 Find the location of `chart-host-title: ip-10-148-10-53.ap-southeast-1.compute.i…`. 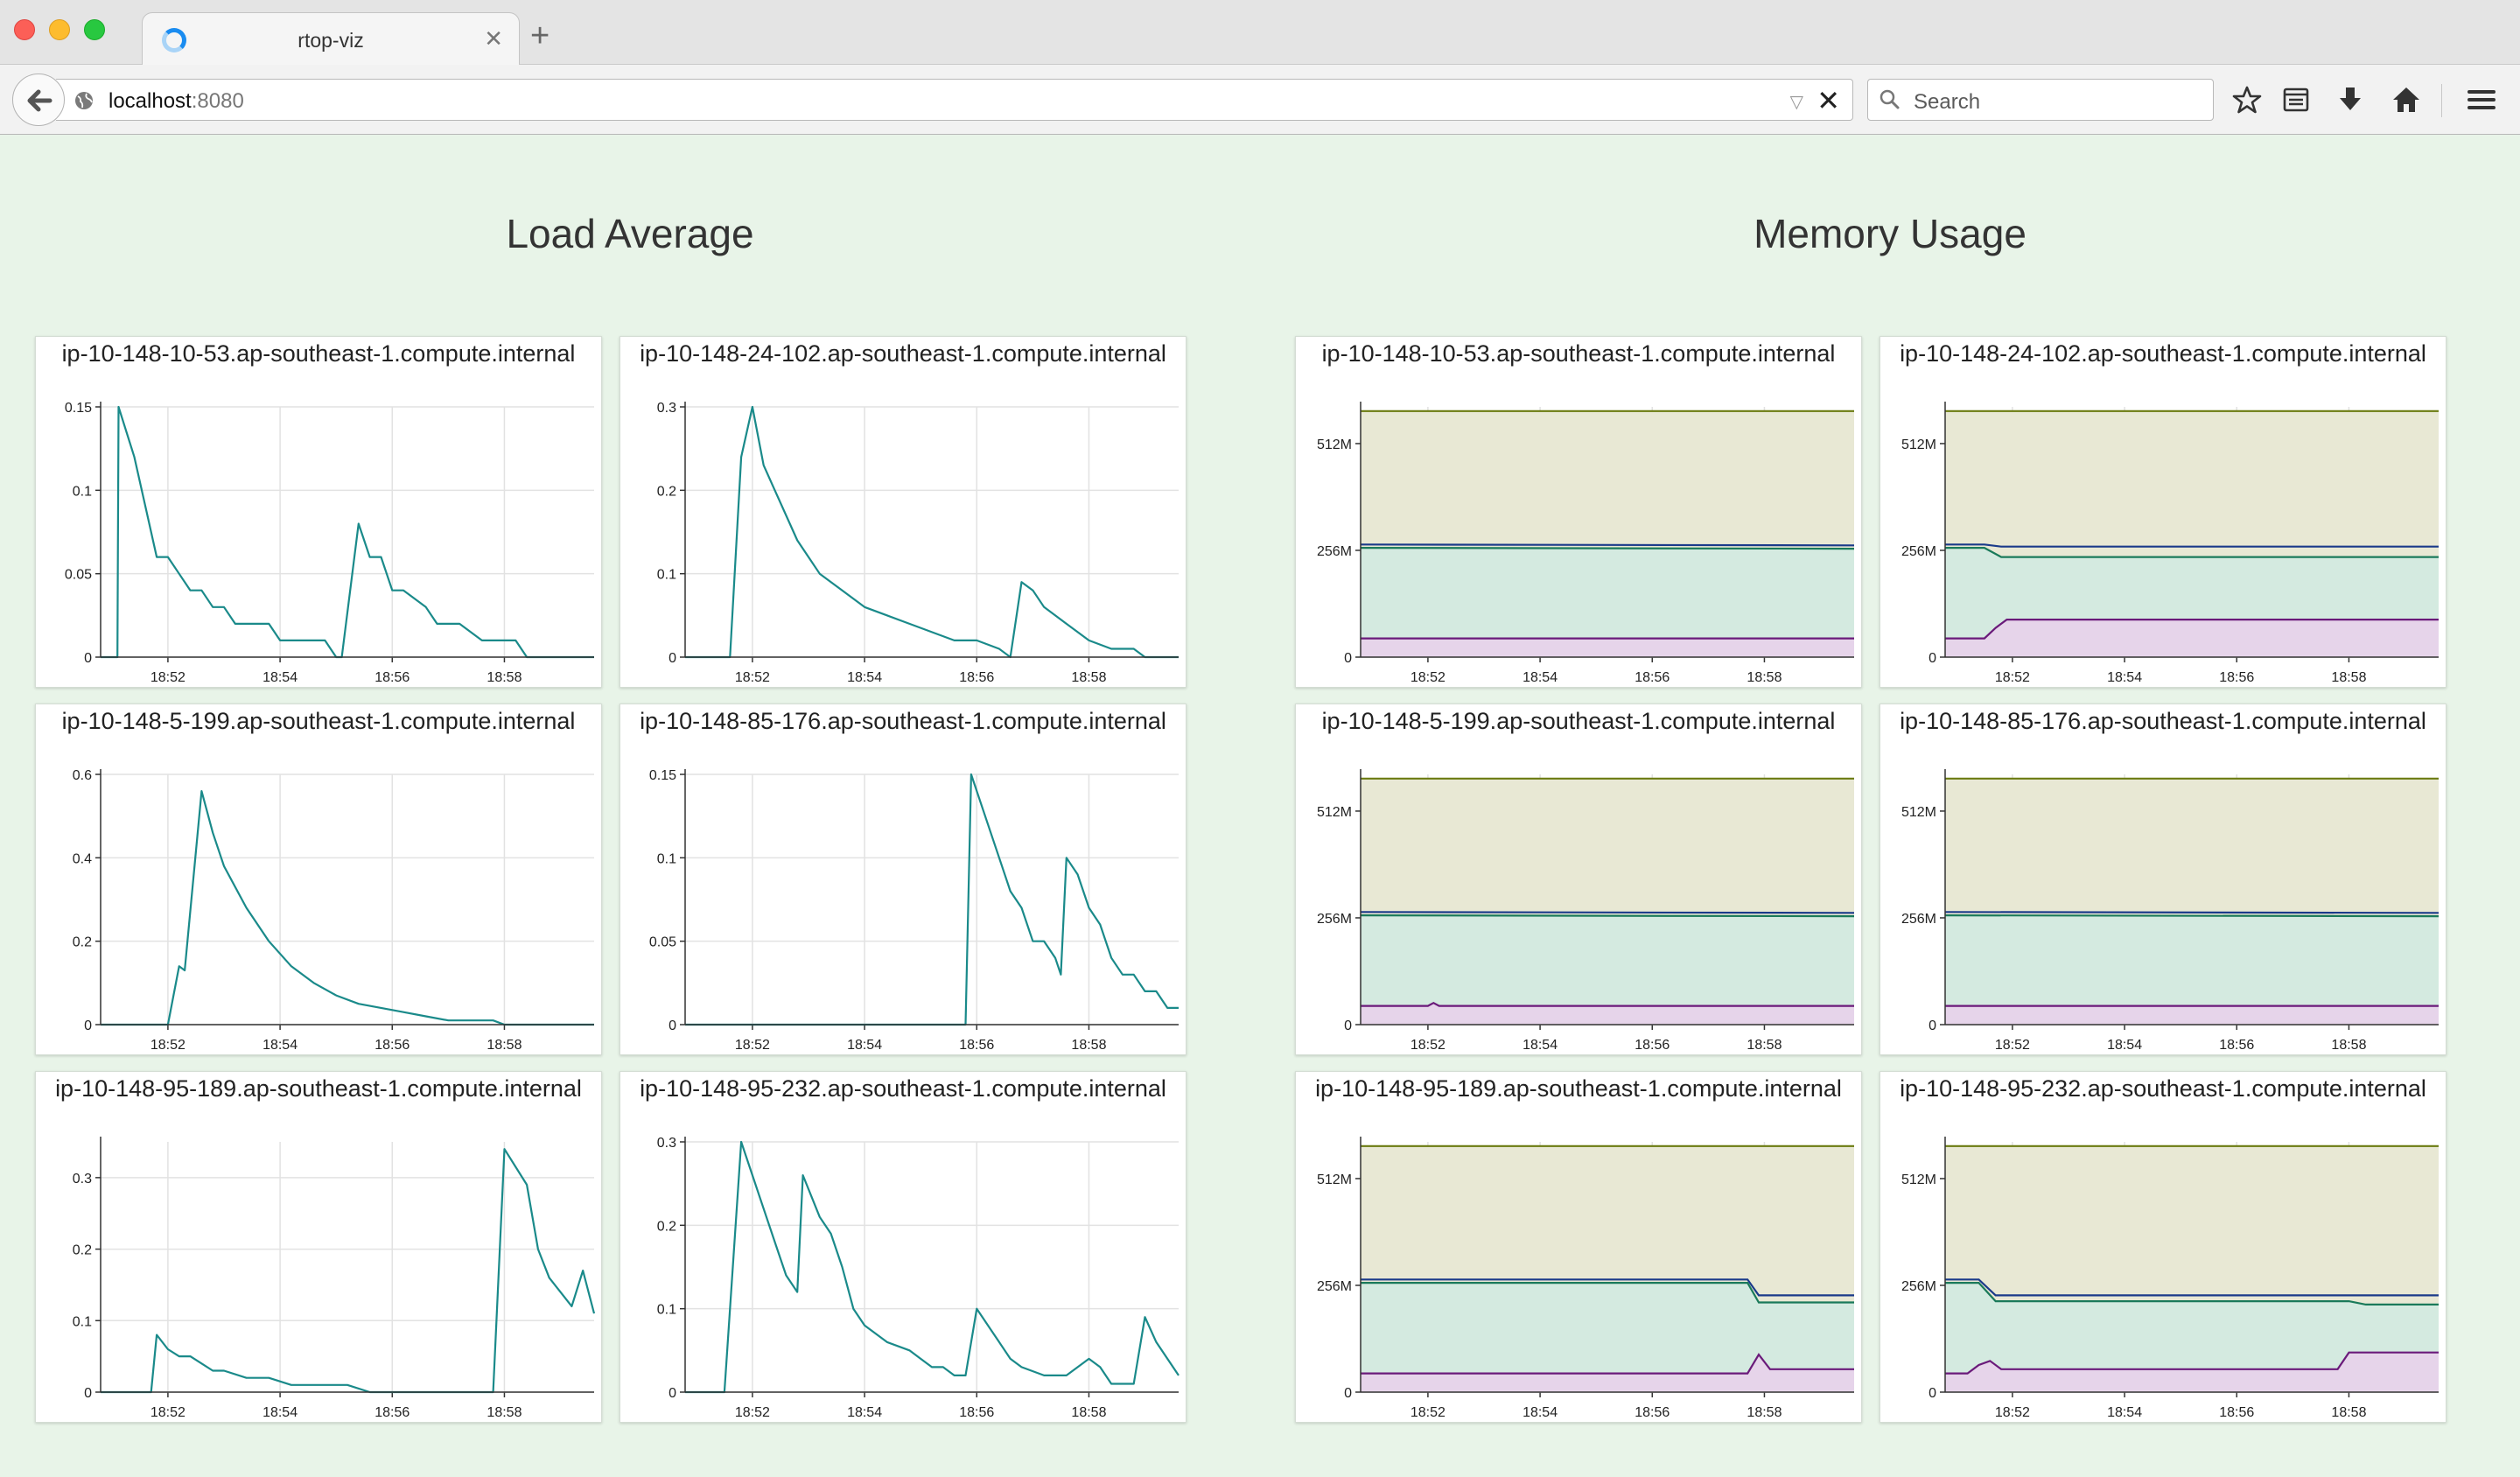

chart-host-title: ip-10-148-10-53.ap-southeast-1.compute.i… is located at coordinates (1578, 353).